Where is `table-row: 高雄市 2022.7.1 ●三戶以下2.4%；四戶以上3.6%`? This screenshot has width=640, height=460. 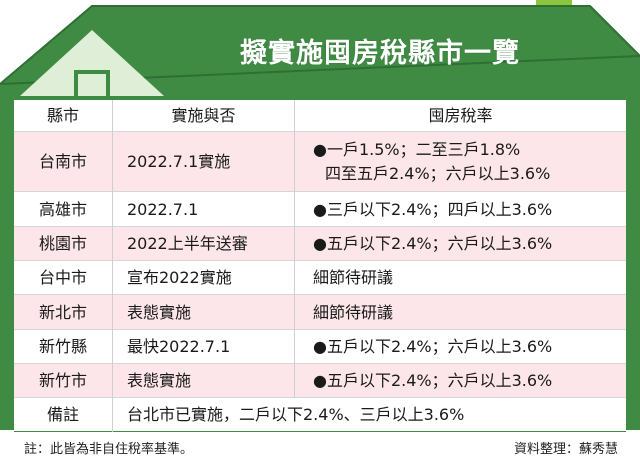
table-row: 高雄市 2022.7.1 ●三戶以下2.4%；四戶以上3.6% is located at coordinates (320, 209).